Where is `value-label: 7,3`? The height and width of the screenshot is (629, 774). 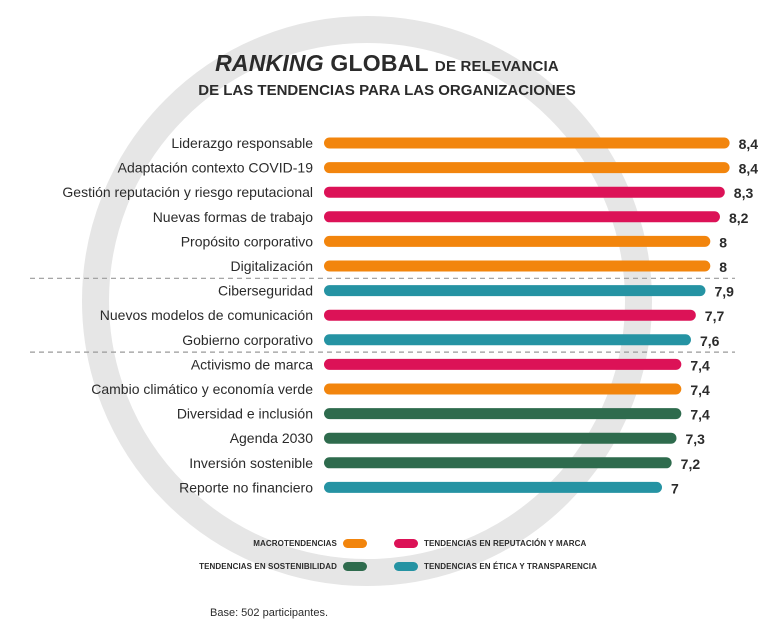 value-label: 7,3 is located at coordinates (695, 439).